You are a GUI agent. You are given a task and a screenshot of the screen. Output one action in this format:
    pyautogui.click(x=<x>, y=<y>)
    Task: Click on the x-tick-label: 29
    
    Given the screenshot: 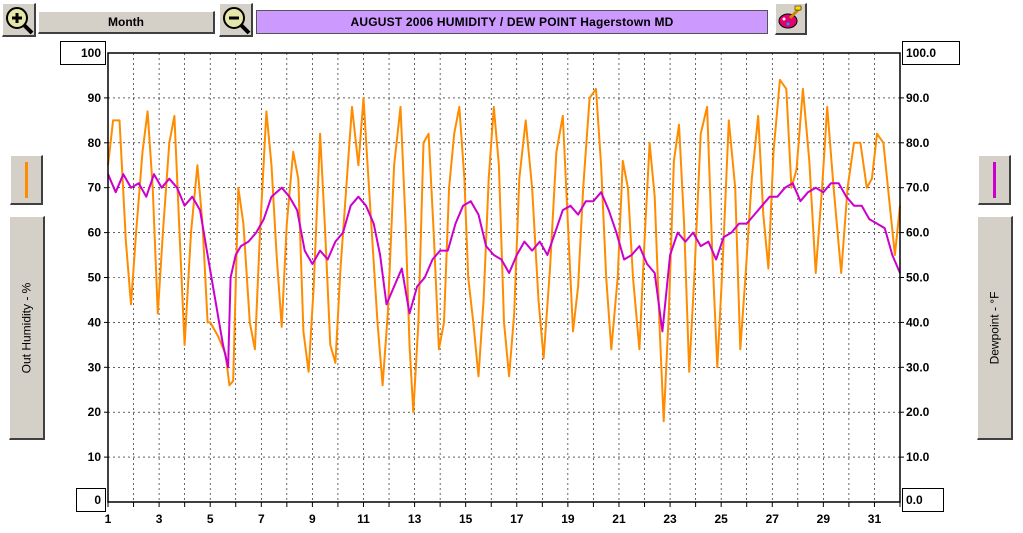 What is the action you would take?
    pyautogui.click(x=824, y=519)
    